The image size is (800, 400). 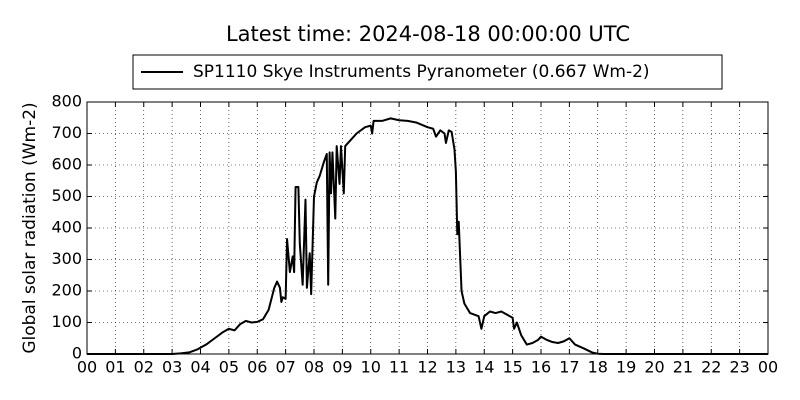 I want to click on x-tick-label: 21, so click(x=683, y=367).